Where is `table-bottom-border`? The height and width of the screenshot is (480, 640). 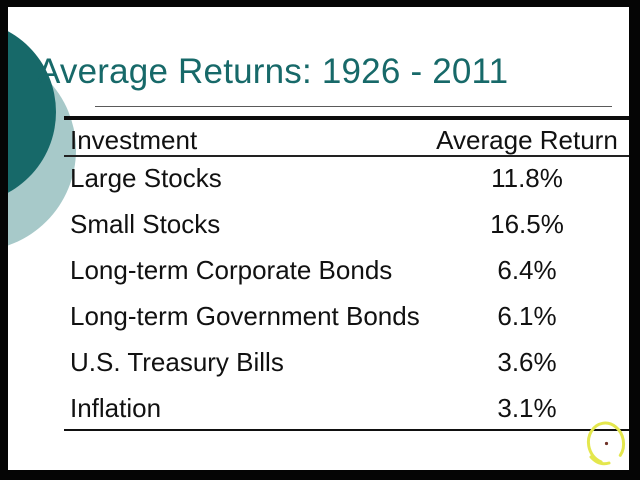 table-bottom-border is located at coordinates (346, 430).